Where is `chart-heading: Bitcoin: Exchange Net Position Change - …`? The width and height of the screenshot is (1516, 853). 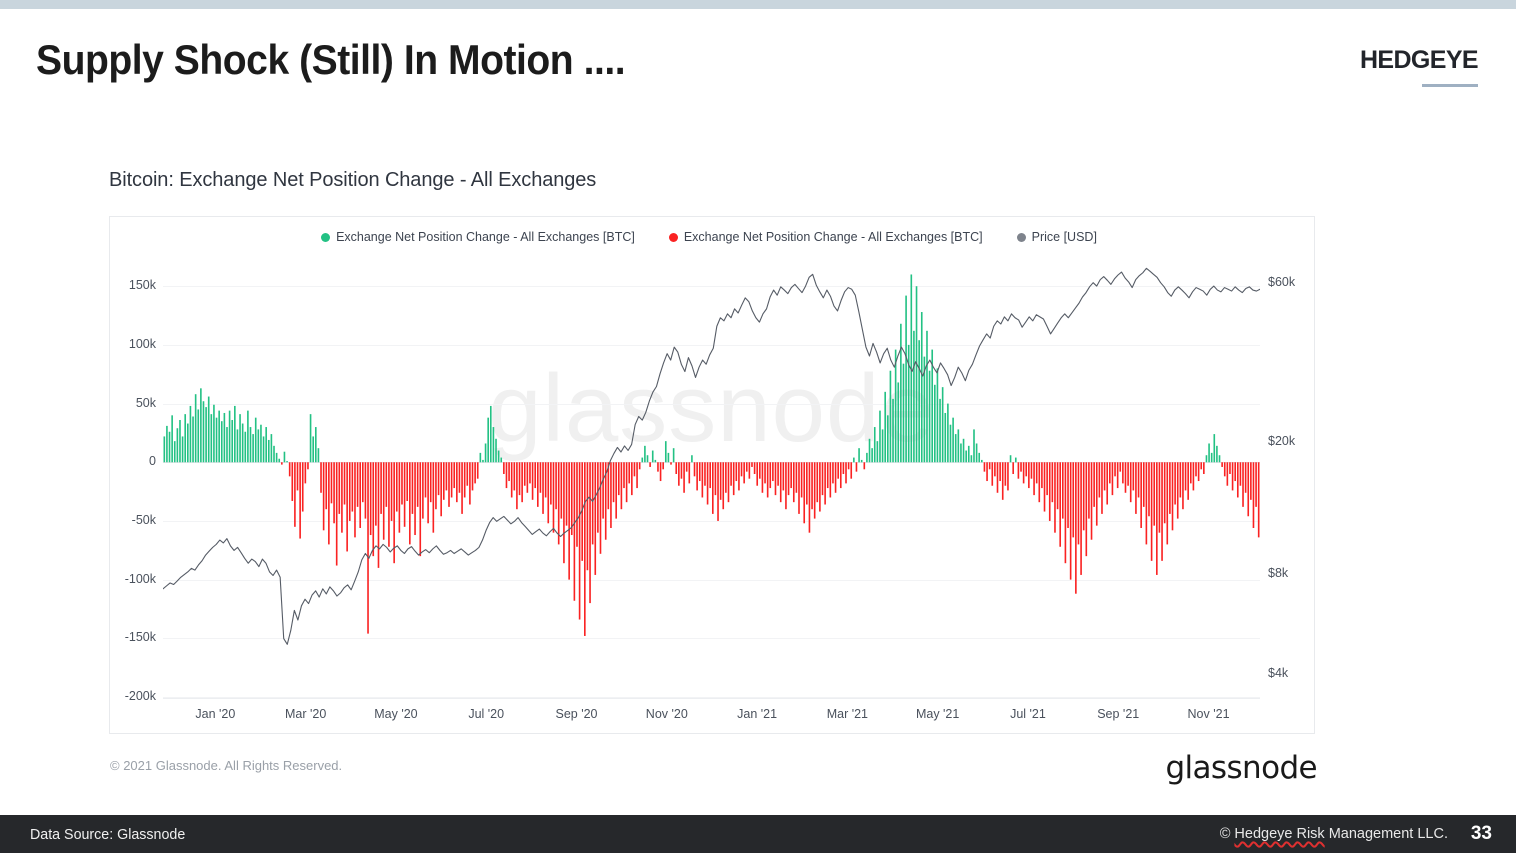 chart-heading: Bitcoin: Exchange Net Position Change - … is located at coordinates (353, 180).